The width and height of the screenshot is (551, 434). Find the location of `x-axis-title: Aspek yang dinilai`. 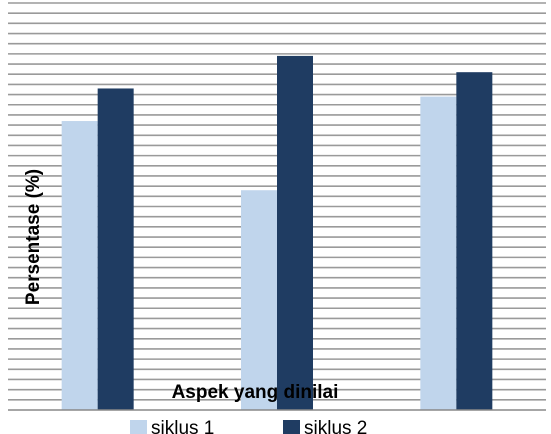

x-axis-title: Aspek yang dinilai is located at coordinates (255, 392).